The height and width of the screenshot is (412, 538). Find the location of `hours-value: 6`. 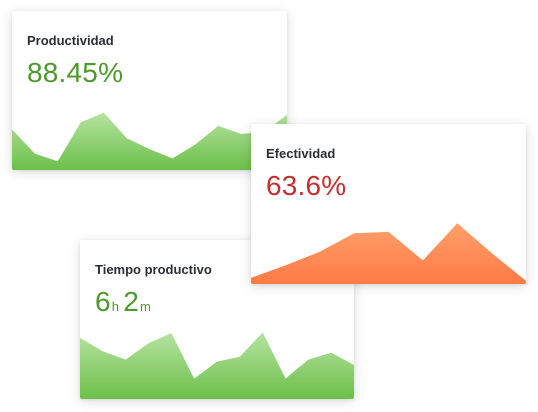

hours-value: 6 is located at coordinates (103, 301).